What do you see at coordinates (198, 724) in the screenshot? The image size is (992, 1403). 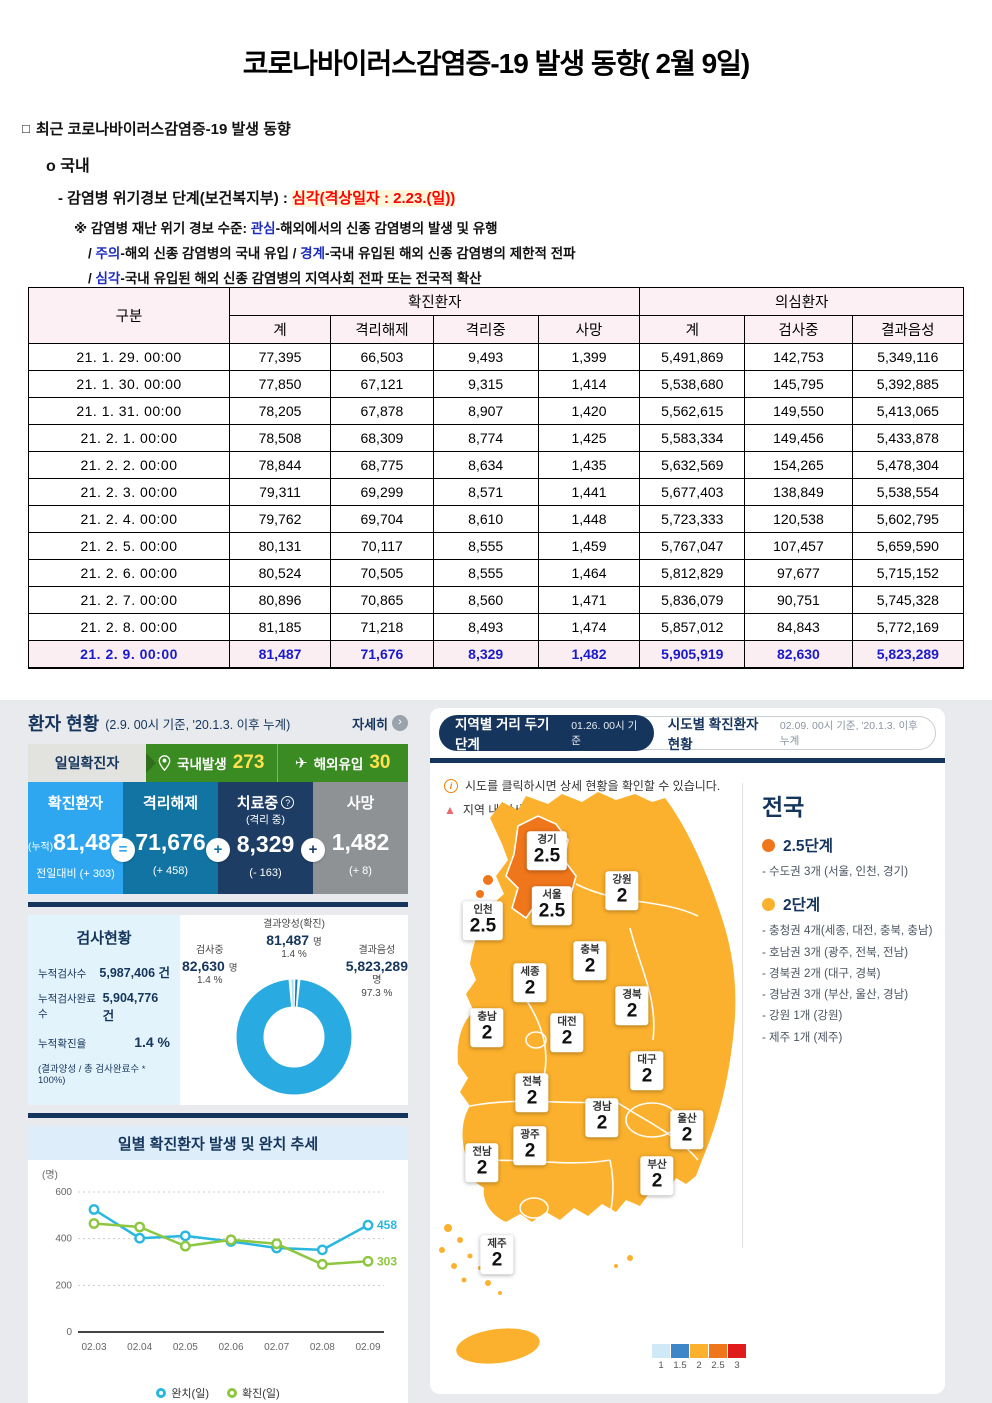 I see `patient-panel-subtitle: (2.9. 00시 기준, '20.1.3. 이후 누계)` at bounding box center [198, 724].